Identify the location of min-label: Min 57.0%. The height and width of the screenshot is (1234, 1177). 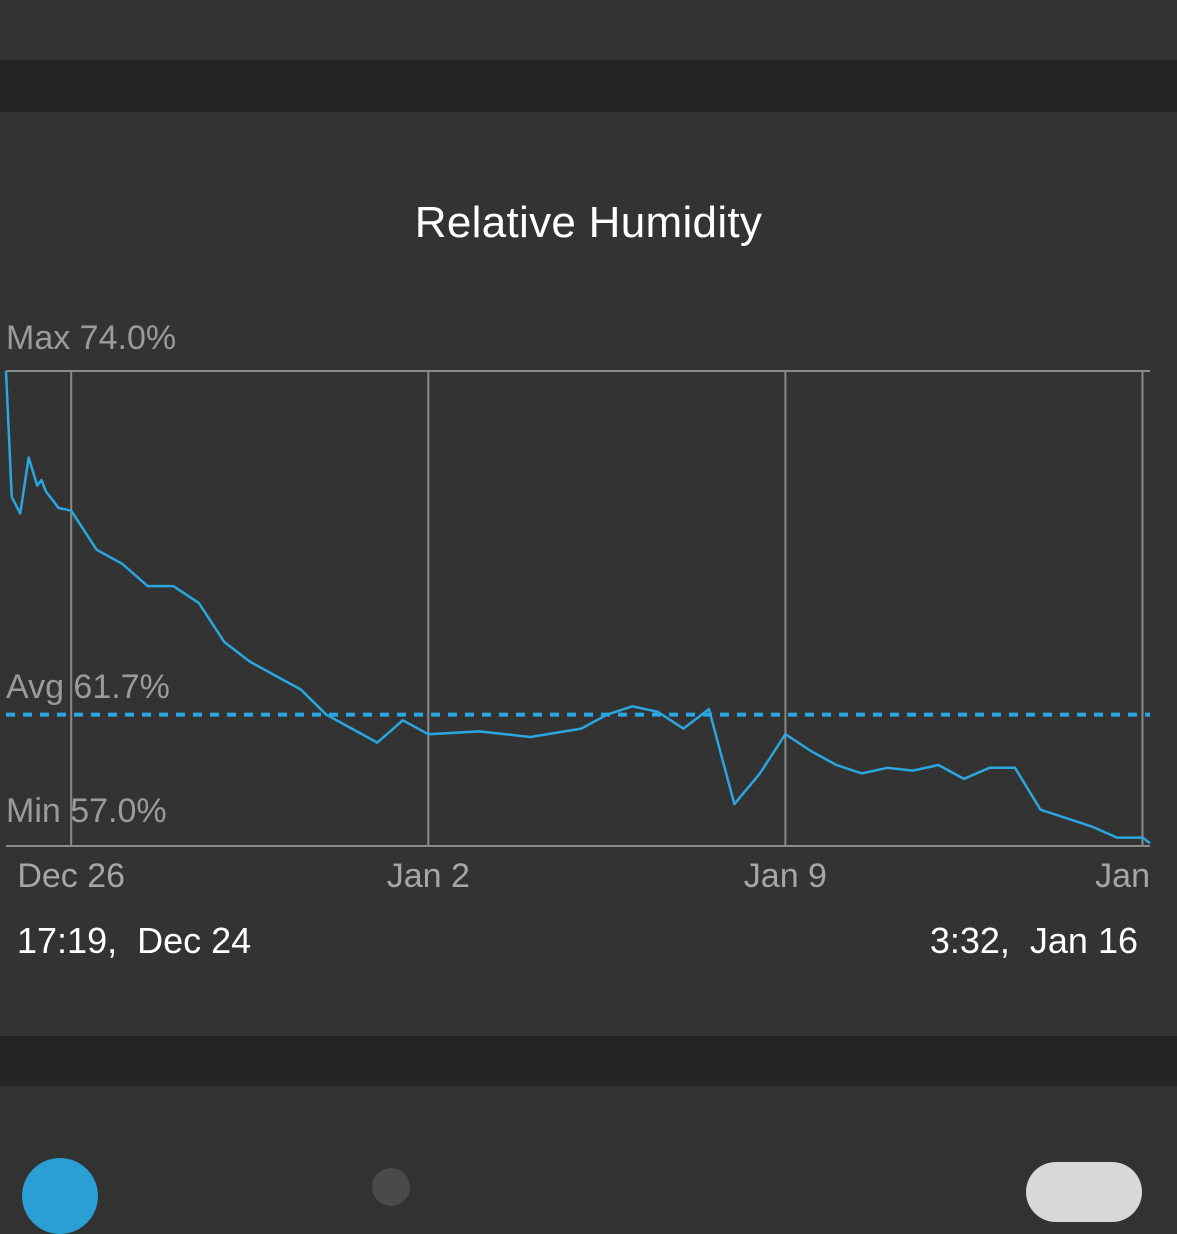
(86, 811).